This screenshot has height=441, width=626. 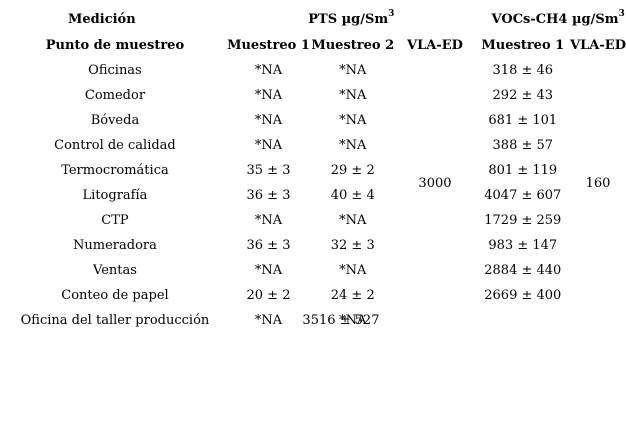 I want to click on voc1-cell: 983 ± 147, so click(x=523, y=245).